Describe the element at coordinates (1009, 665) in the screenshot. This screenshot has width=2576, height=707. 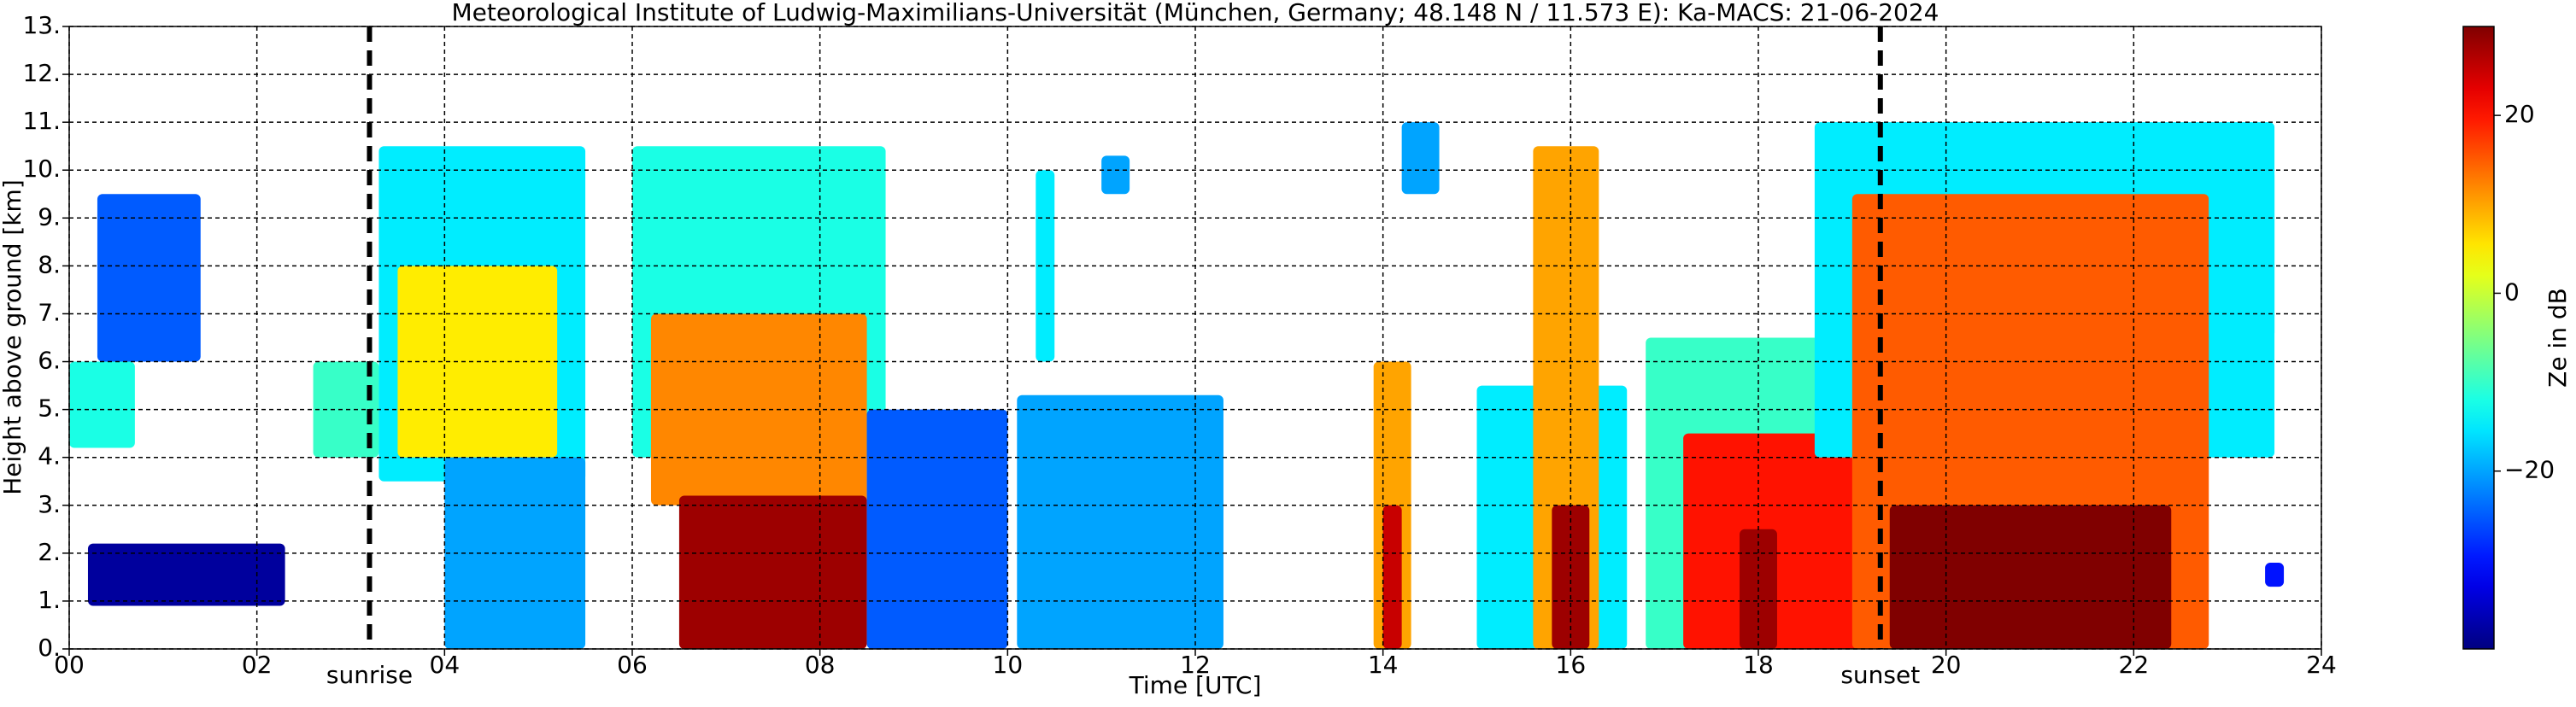
I see `x-tick-label: 10` at that location.